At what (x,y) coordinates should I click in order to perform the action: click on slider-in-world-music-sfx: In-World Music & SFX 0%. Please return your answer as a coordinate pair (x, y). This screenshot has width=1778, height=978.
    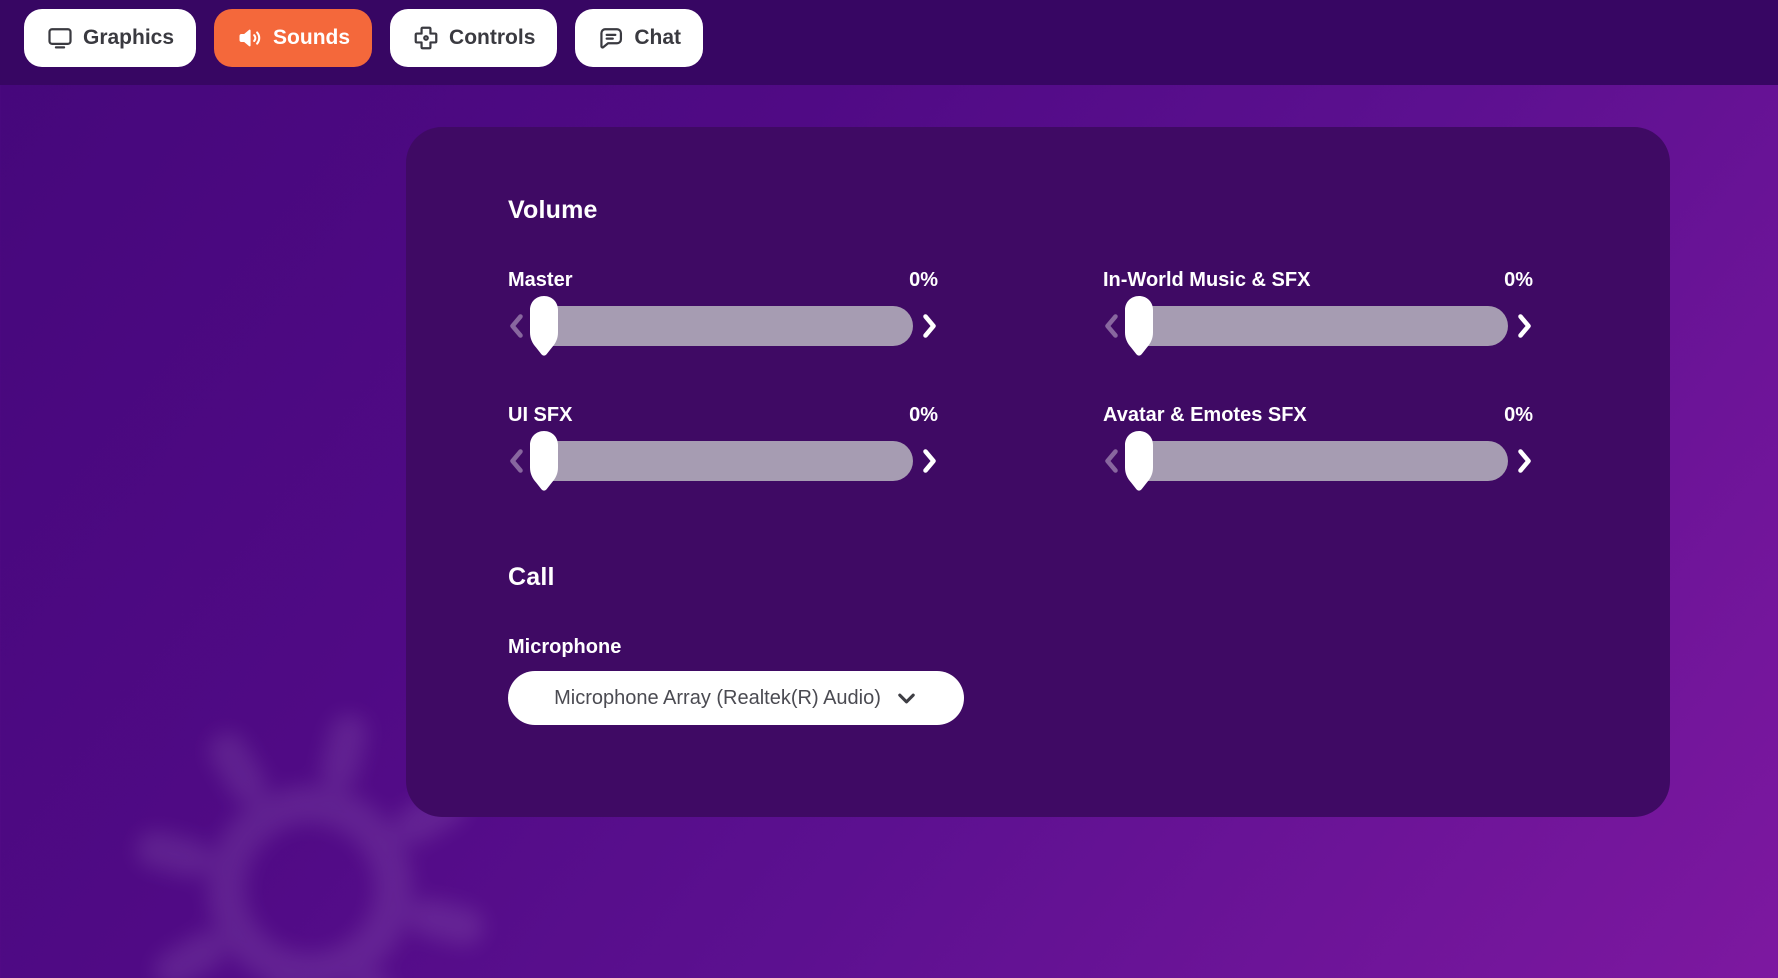
    Looking at the image, I should click on (1318, 313).